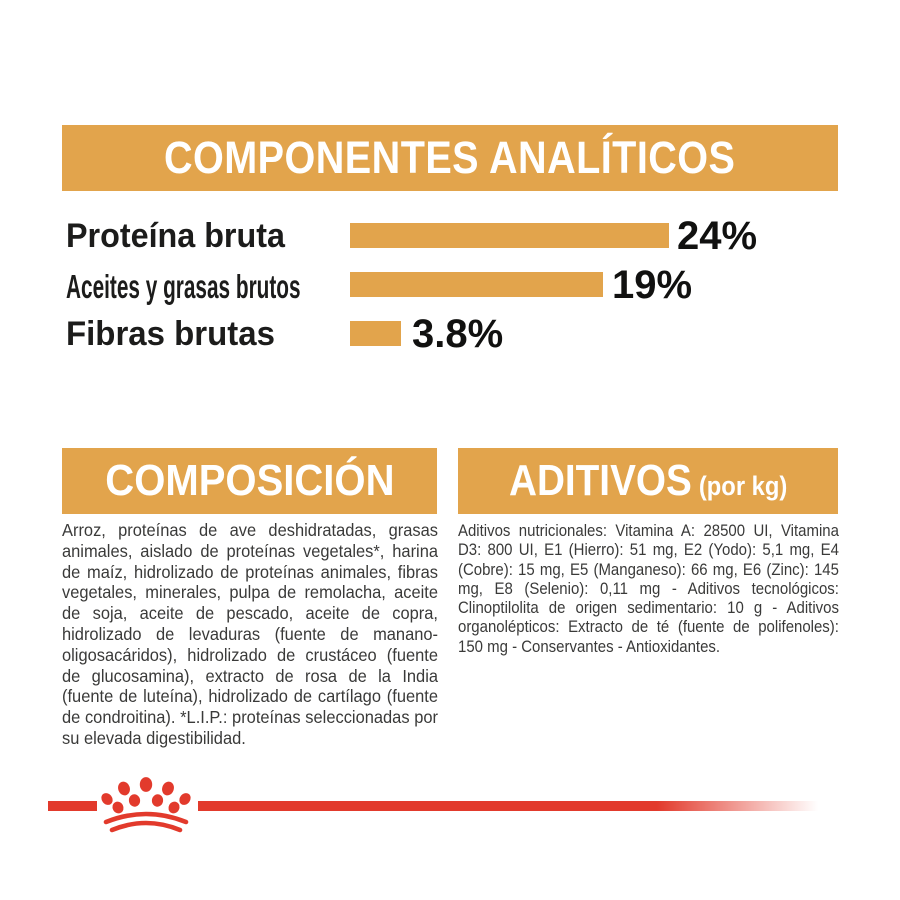  I want to click on additives-unit-suffix: (por kg), so click(743, 486).